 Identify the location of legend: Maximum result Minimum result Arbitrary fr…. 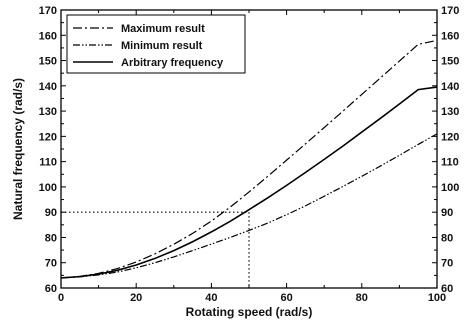
(156, 44).